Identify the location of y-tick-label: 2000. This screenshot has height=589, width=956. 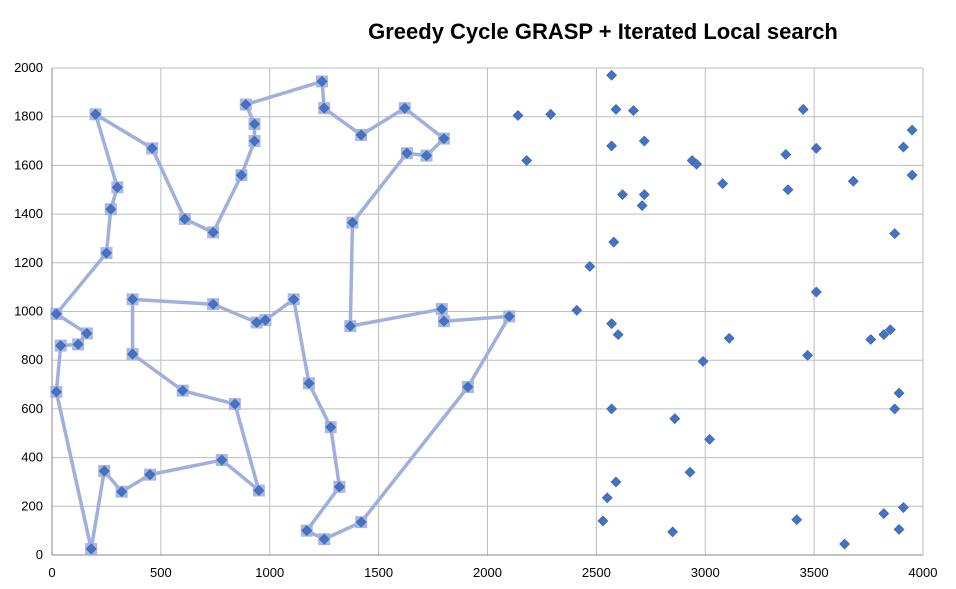
(28, 67).